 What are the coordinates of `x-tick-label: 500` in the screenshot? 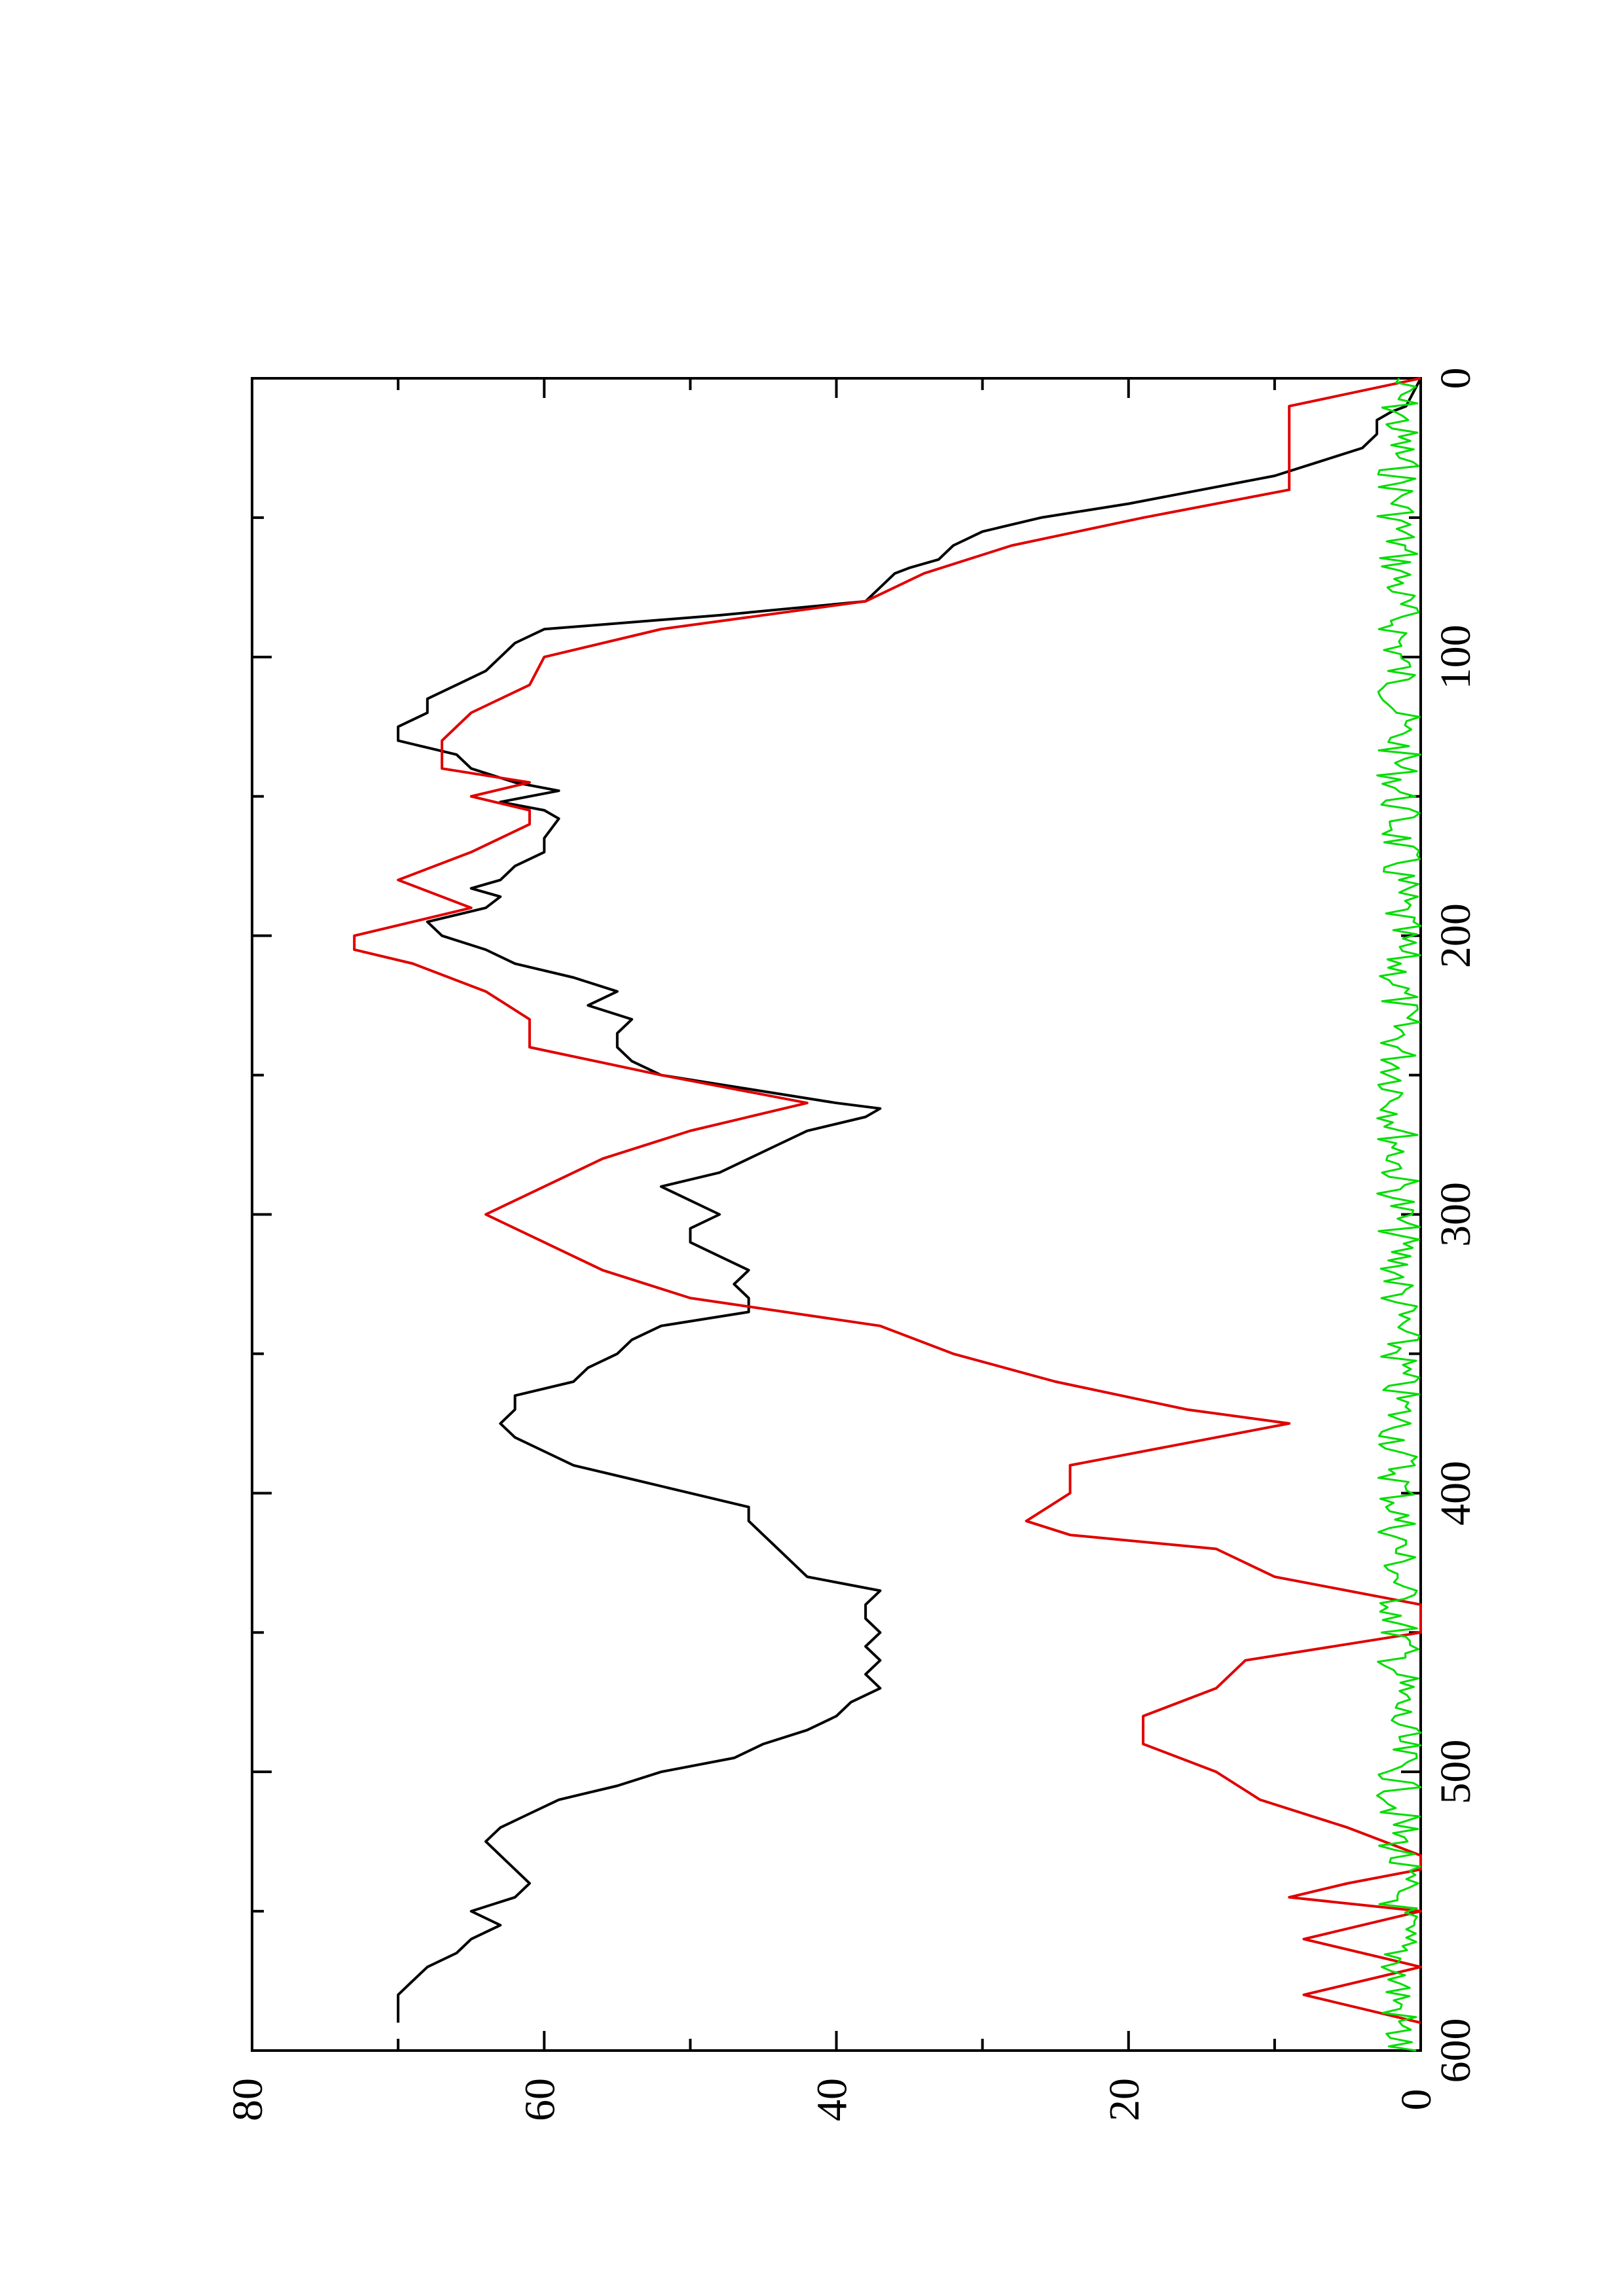 It's located at (1456, 1772).